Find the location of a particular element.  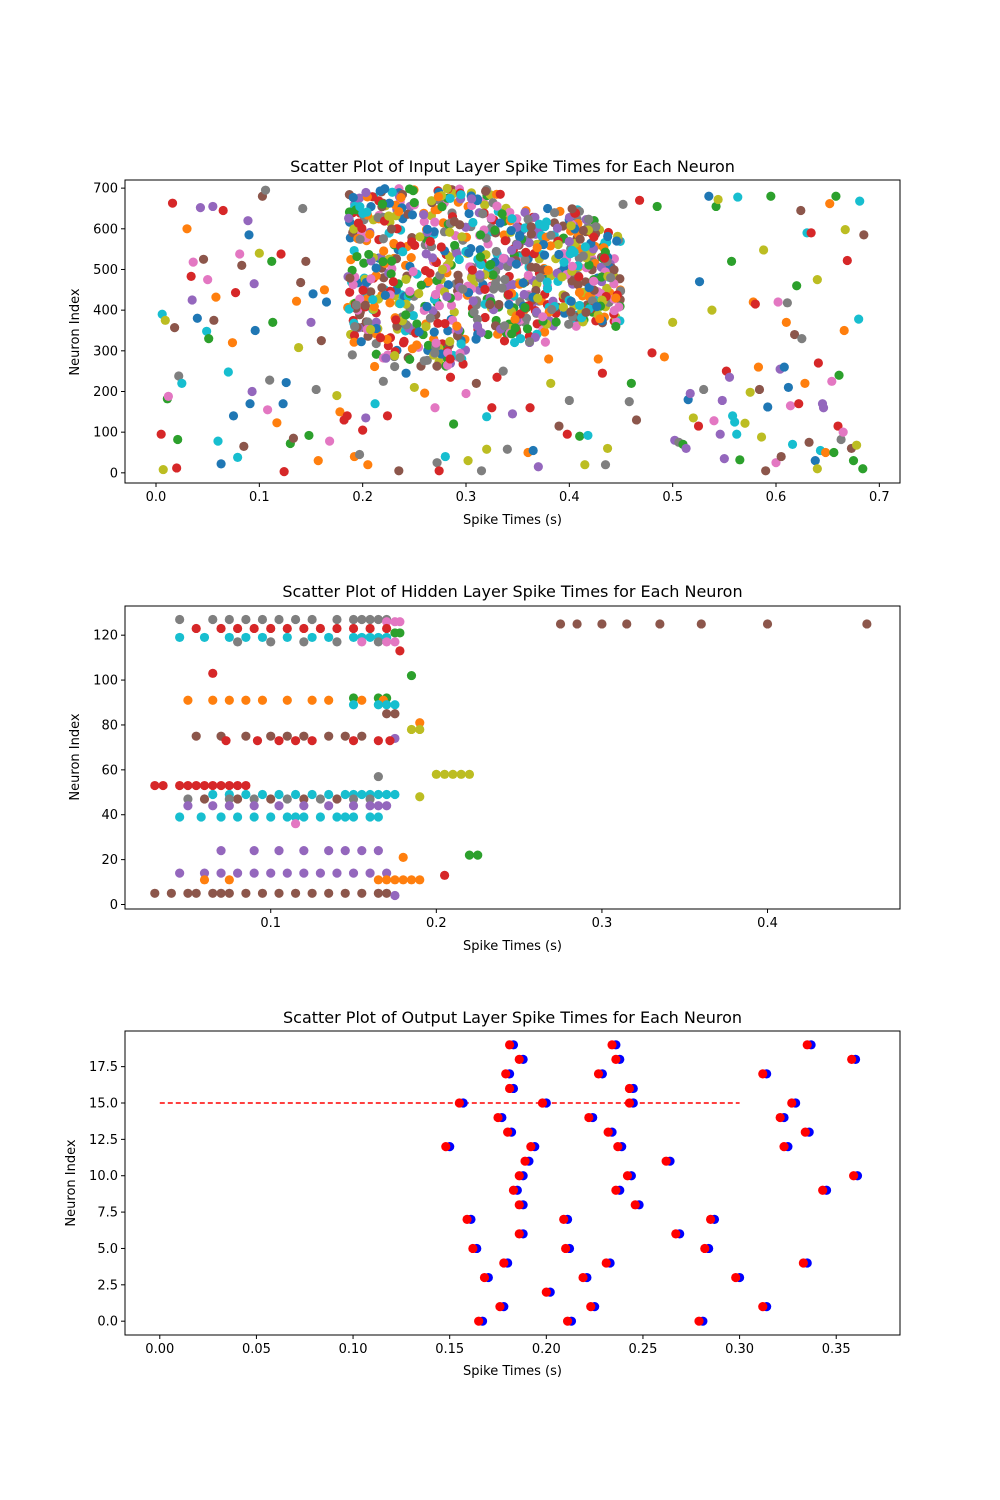

y-tick-label: 0 is located at coordinates (114, 473).